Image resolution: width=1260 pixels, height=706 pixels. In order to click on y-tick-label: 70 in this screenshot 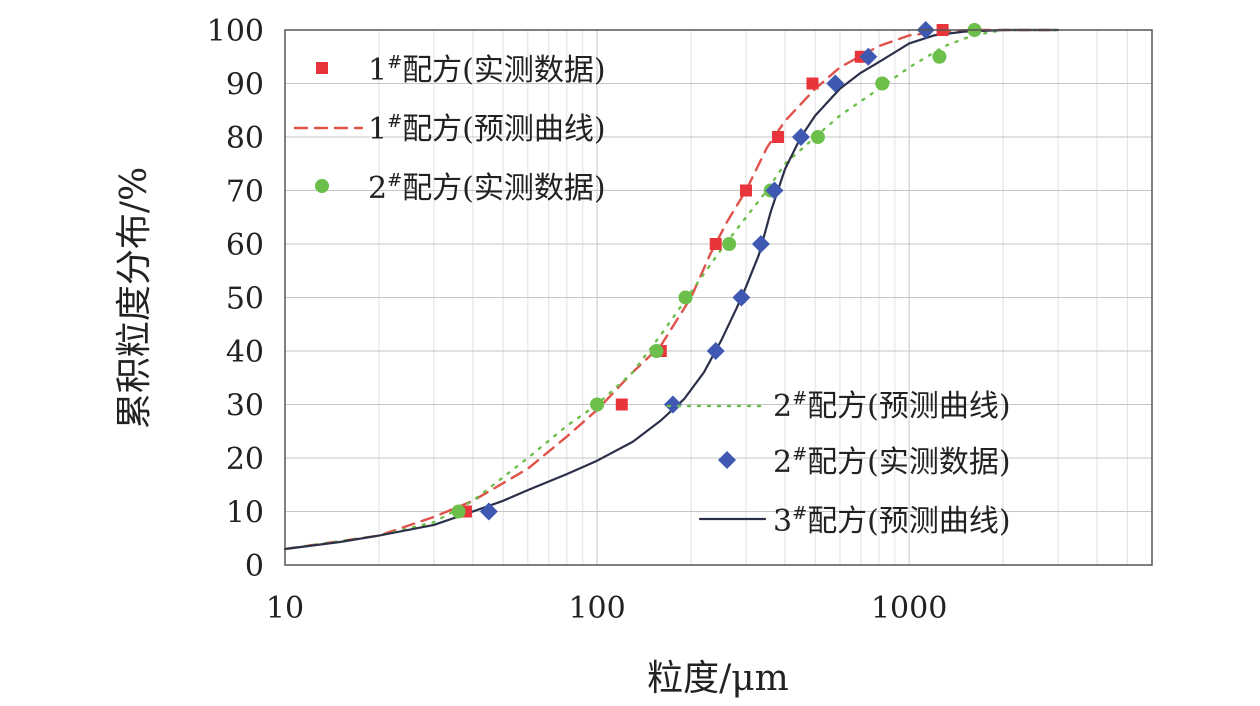, I will do `click(245, 192)`.